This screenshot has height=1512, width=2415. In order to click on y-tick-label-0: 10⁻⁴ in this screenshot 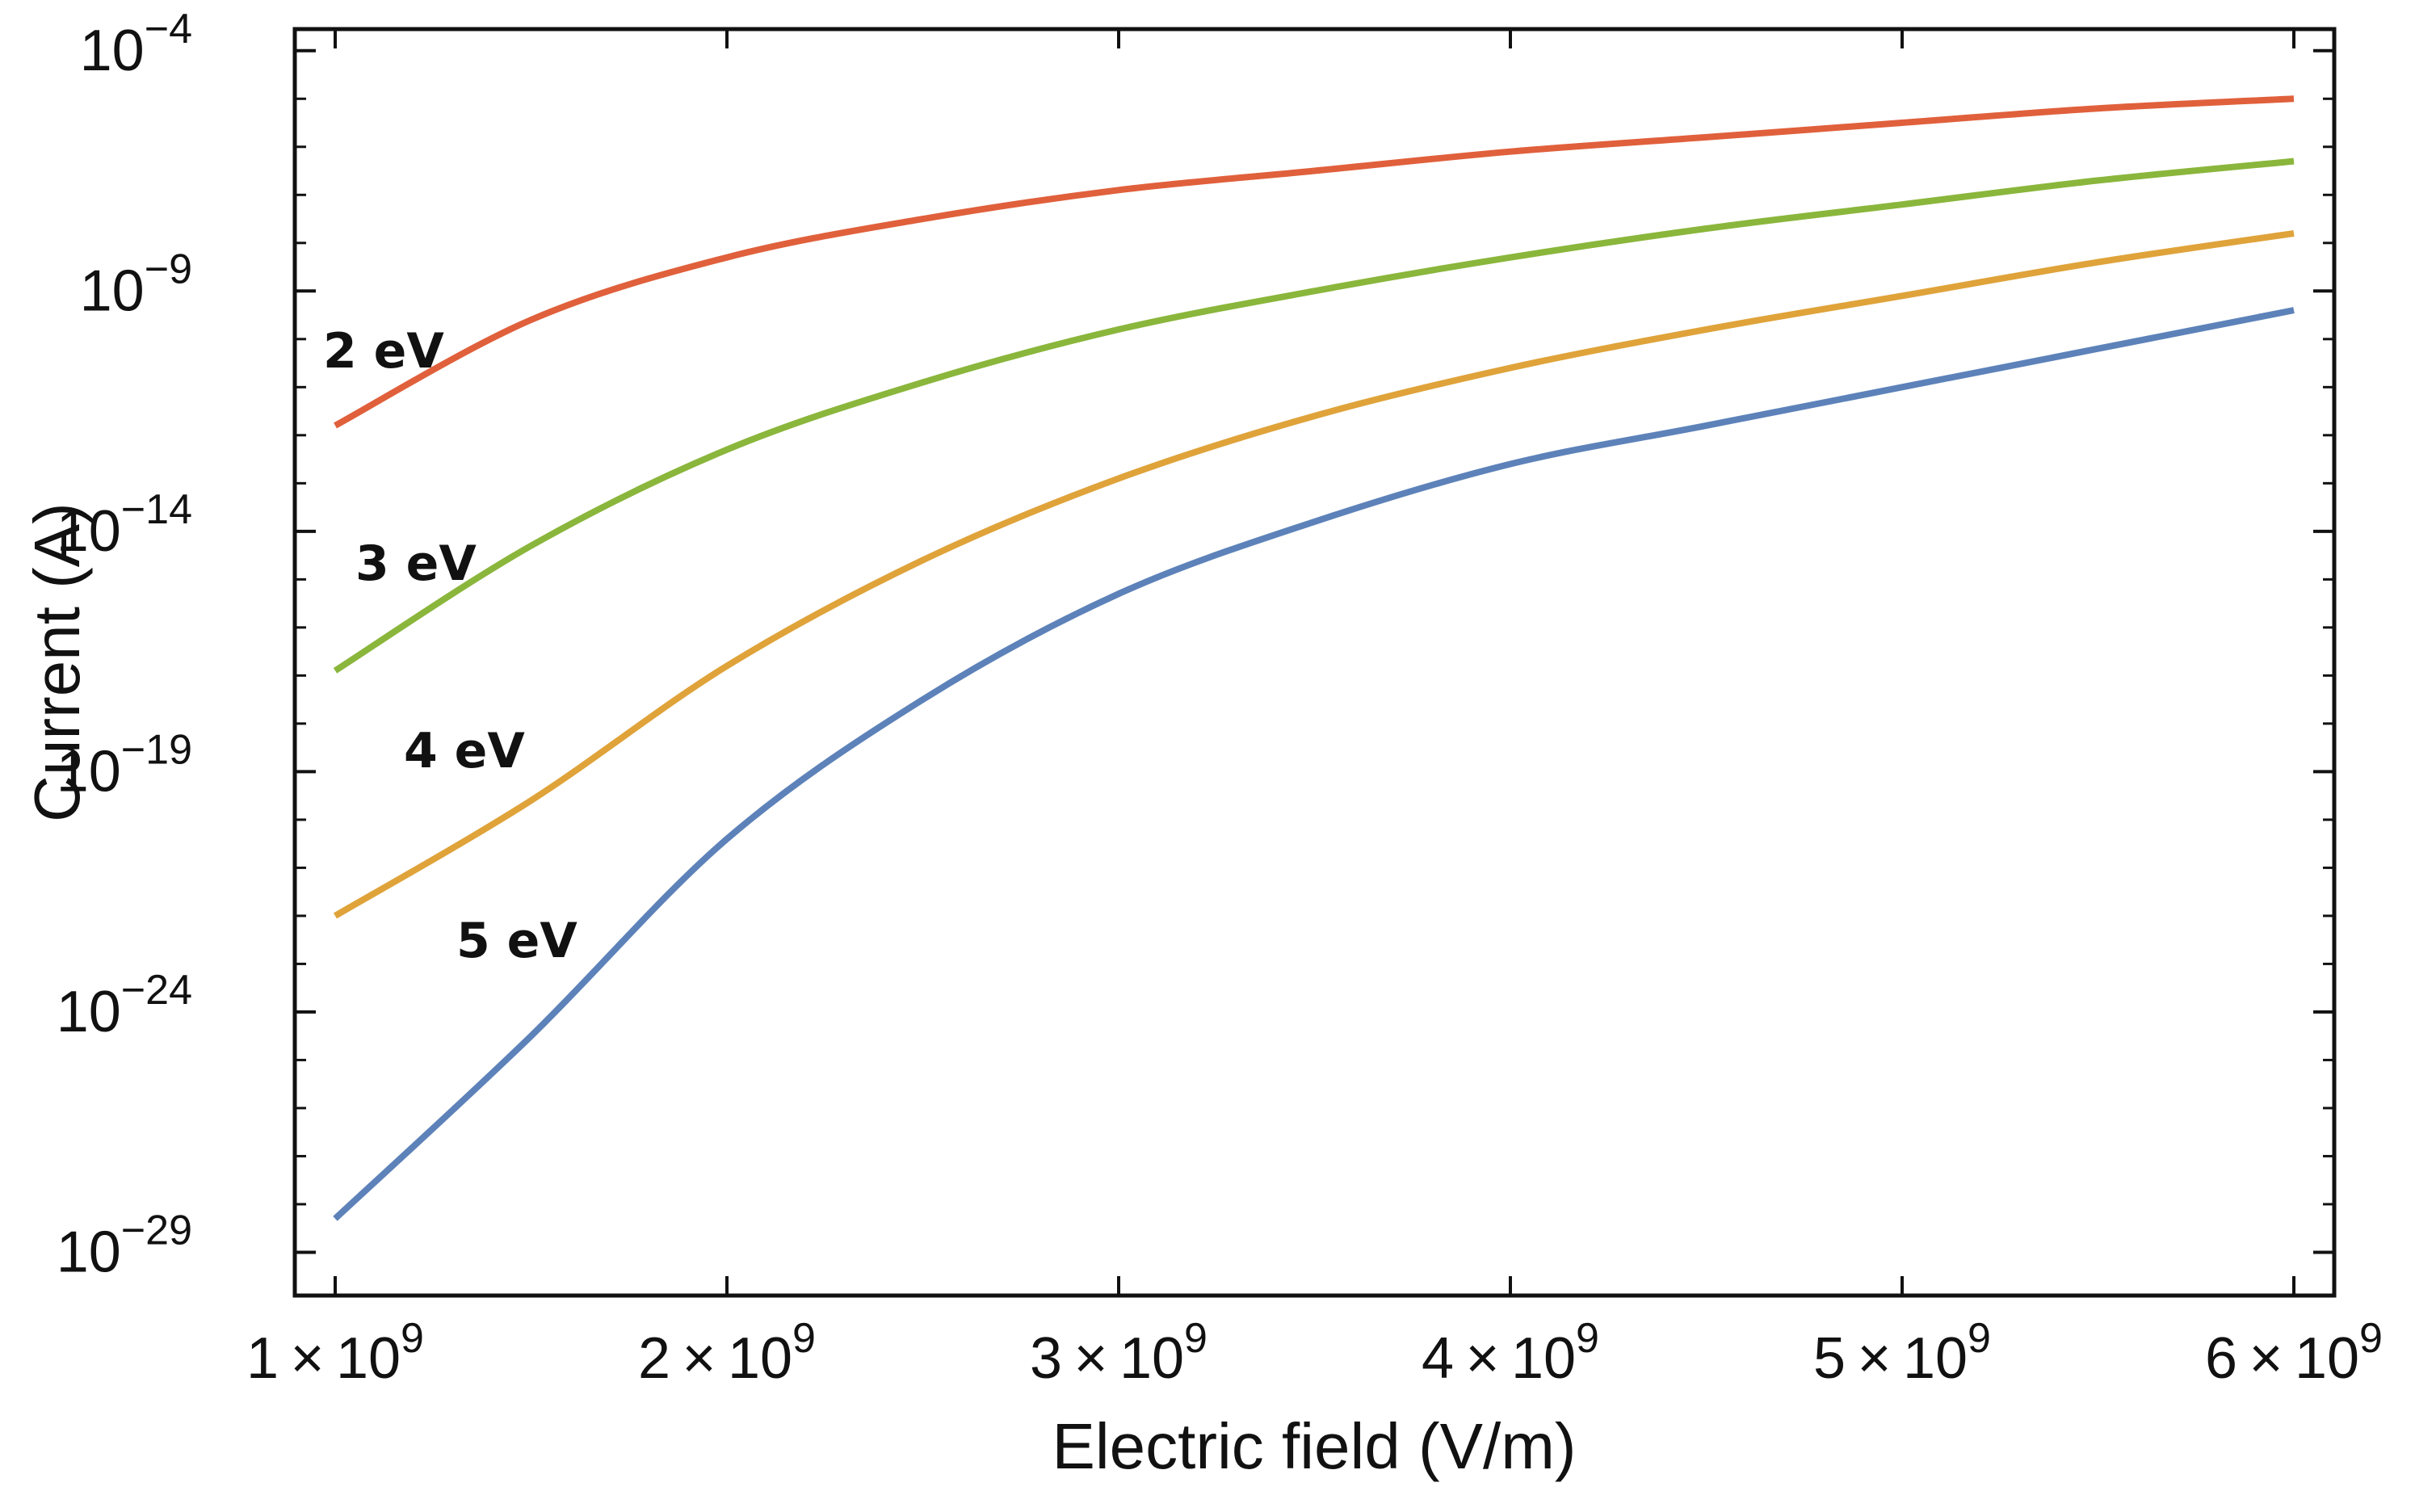, I will do `click(136, 44)`.